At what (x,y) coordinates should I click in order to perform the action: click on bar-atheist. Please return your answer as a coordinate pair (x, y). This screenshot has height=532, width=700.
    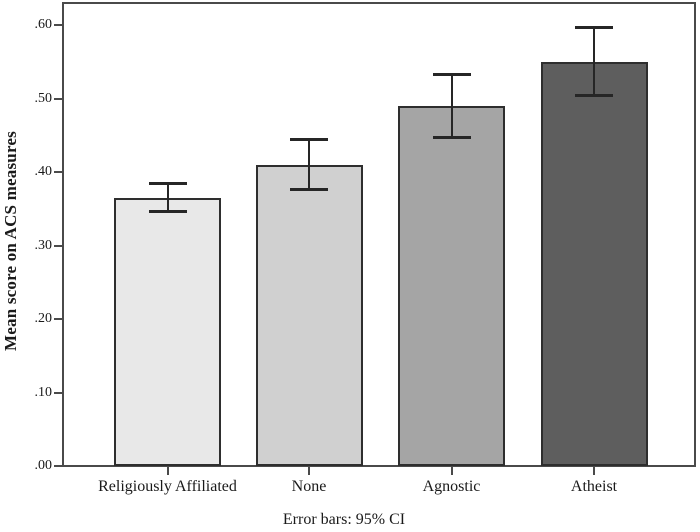
    Looking at the image, I should click on (594, 263).